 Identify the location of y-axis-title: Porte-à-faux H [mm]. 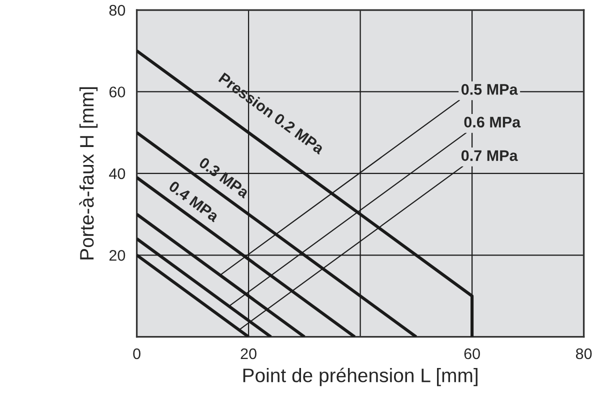
(88, 173).